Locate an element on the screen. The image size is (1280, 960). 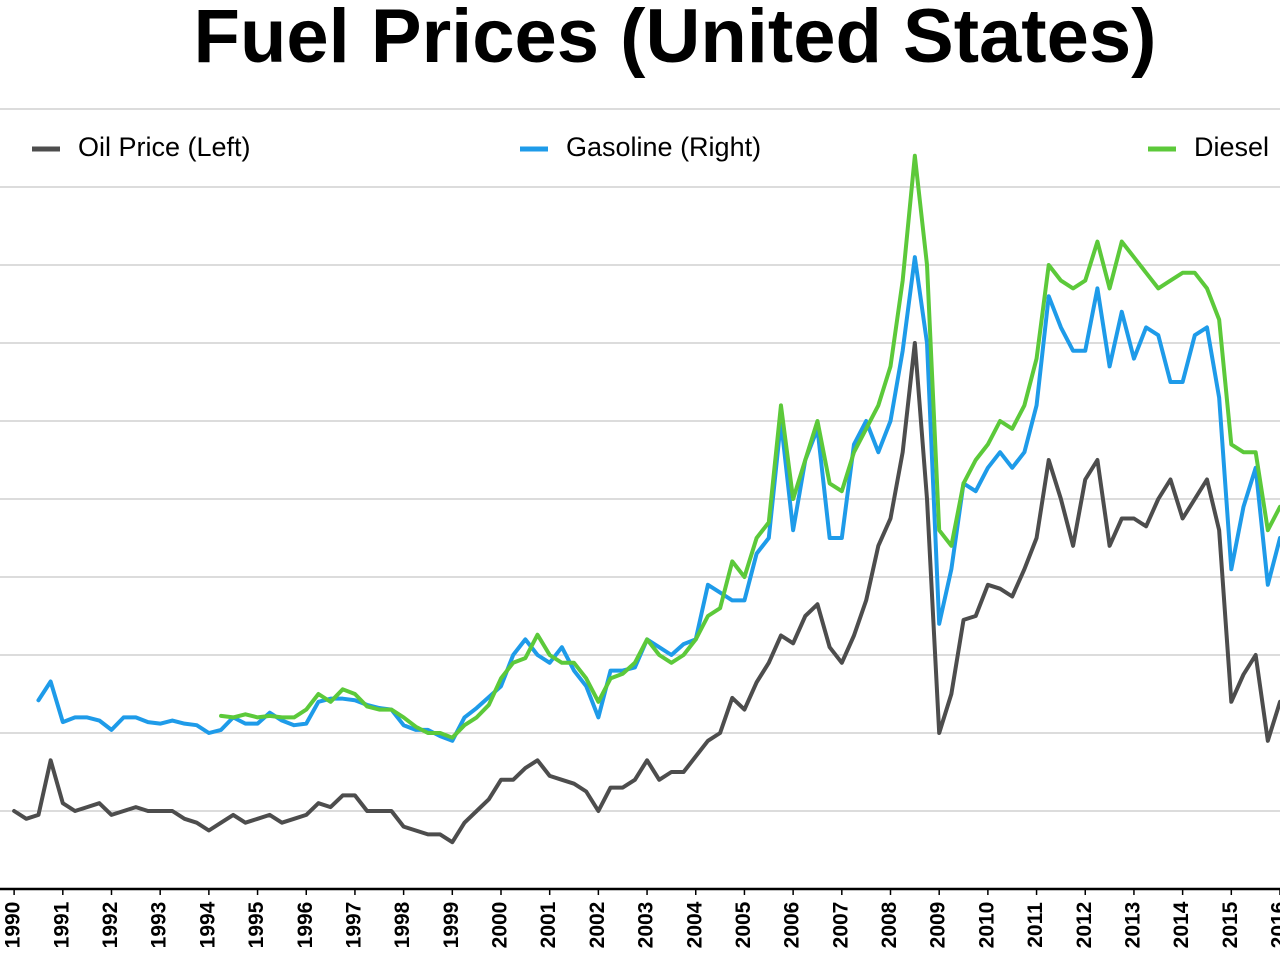
x-tick-label: 1995 is located at coordinates (256, 924).